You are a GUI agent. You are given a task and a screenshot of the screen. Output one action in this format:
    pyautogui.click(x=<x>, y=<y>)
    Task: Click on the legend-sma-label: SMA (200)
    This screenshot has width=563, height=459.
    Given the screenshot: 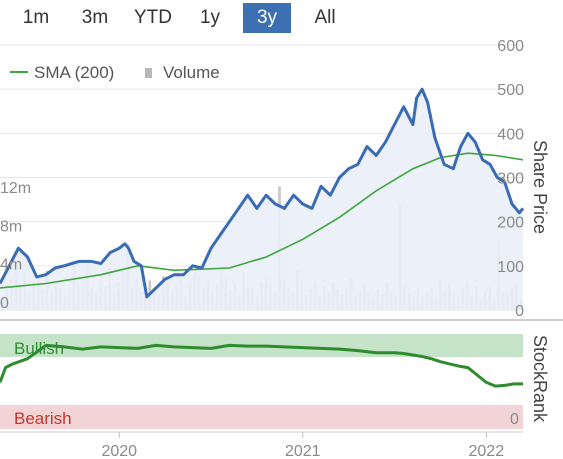 What is the action you would take?
    pyautogui.click(x=74, y=72)
    